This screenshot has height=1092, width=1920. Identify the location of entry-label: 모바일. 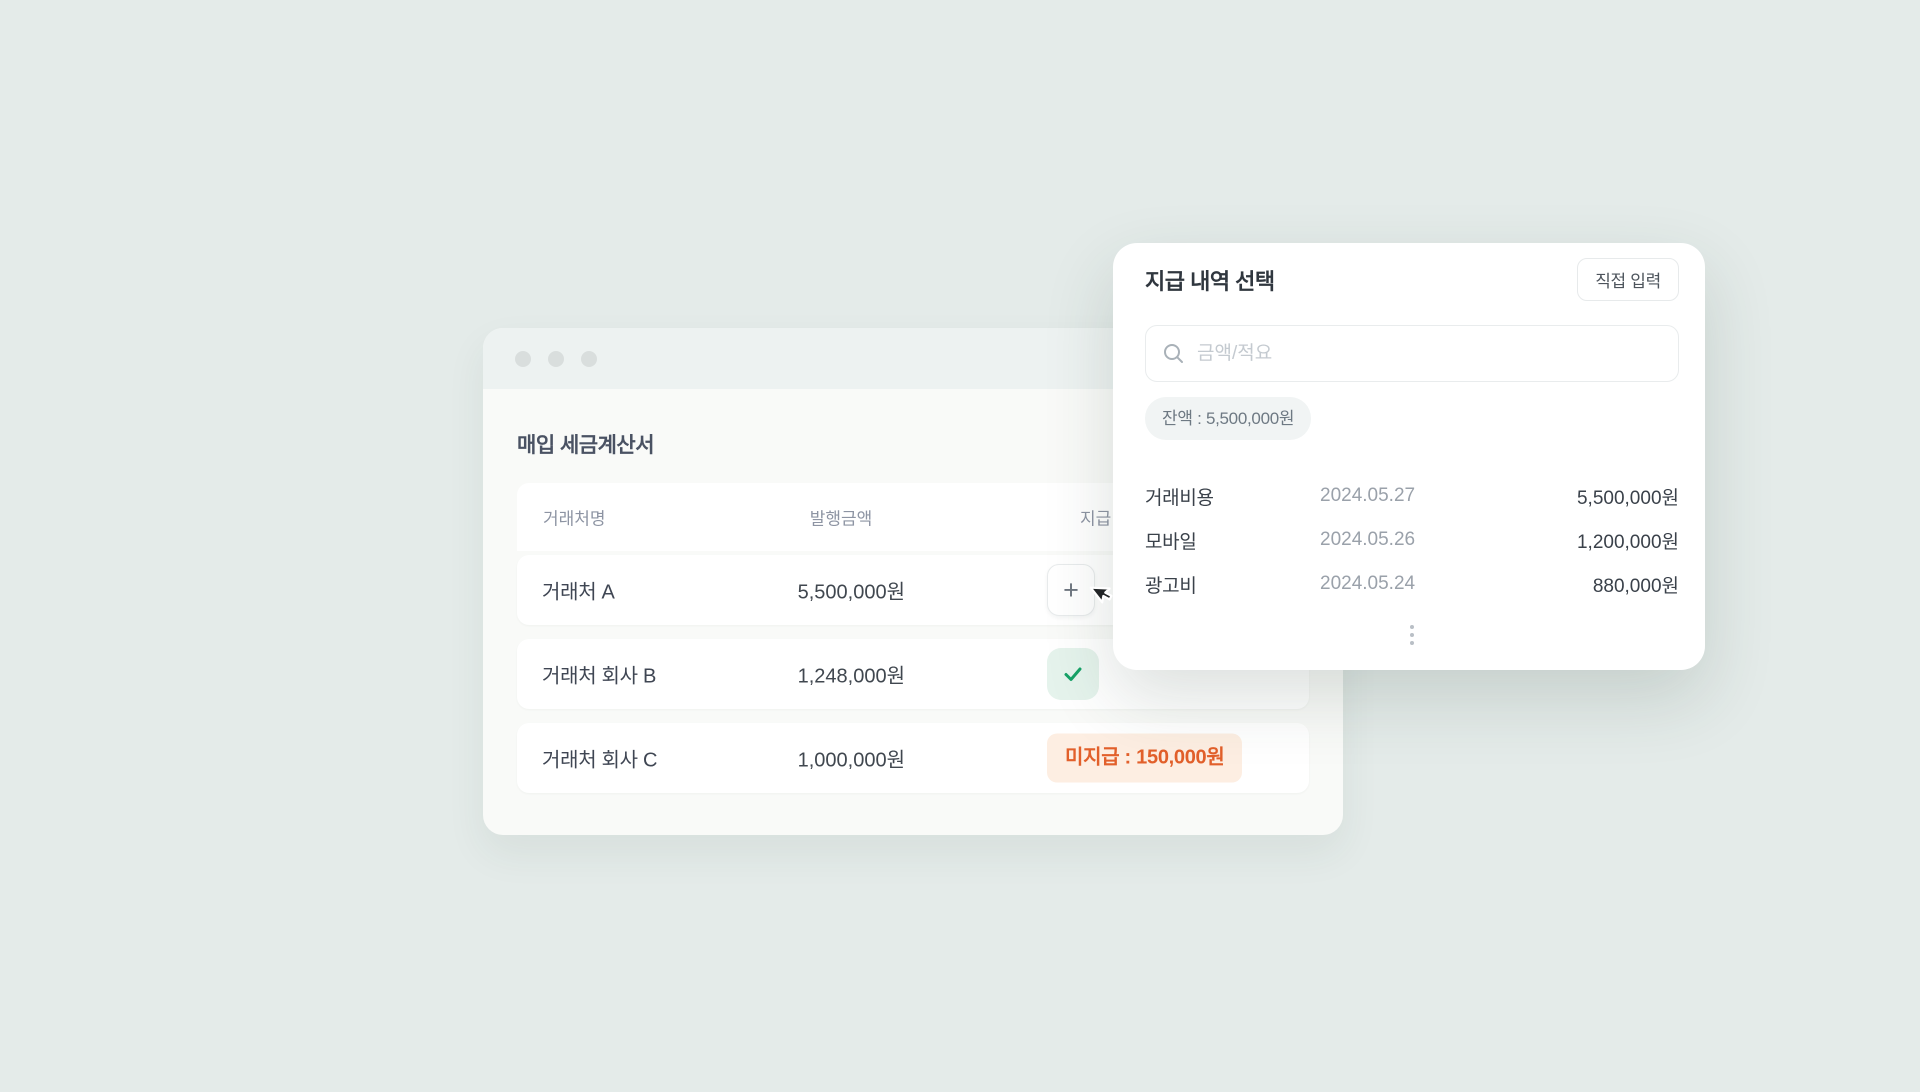
(1171, 542).